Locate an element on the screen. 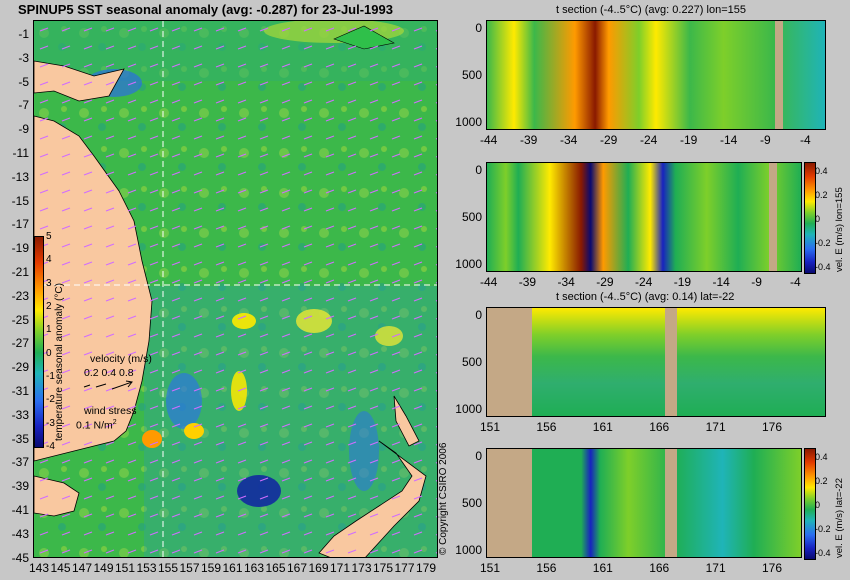  colorbar-tick: -1 is located at coordinates (50, 376).